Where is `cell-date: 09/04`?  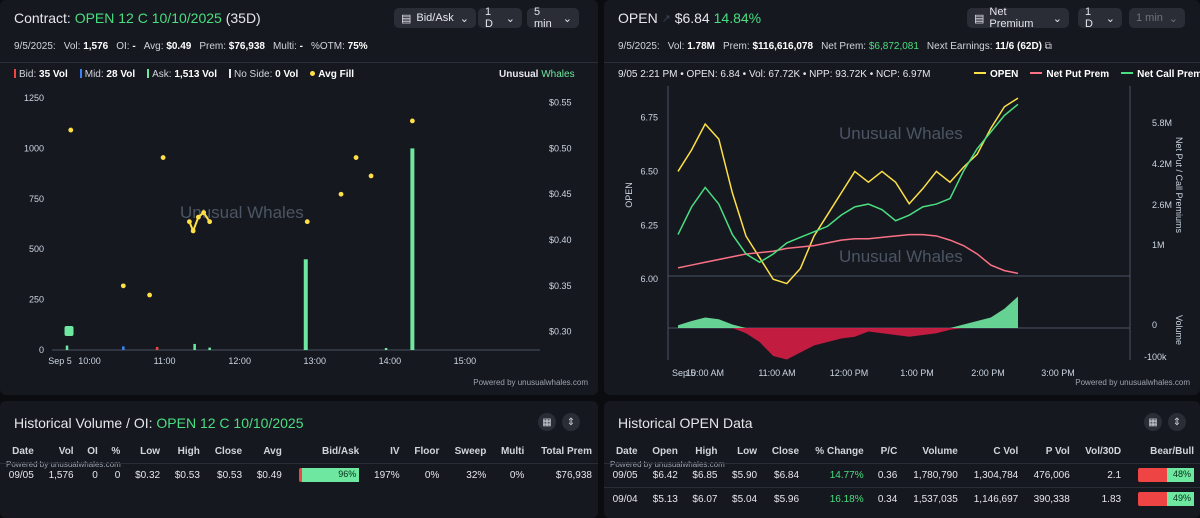 cell-date: 09/04 is located at coordinates (624, 498).